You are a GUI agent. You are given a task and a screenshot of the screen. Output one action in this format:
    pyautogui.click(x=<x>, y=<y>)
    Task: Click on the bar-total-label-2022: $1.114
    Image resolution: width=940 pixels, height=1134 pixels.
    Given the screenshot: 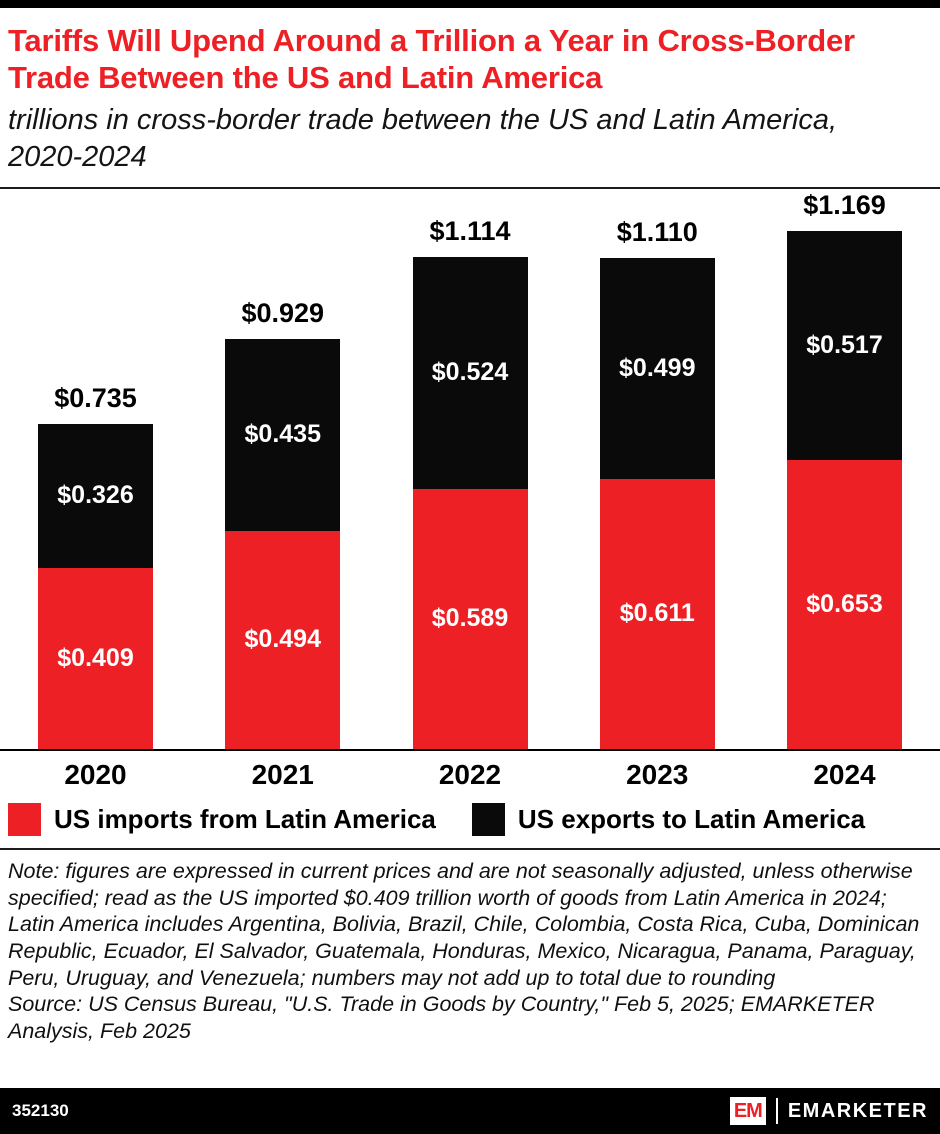 What is the action you would take?
    pyautogui.click(x=470, y=230)
    